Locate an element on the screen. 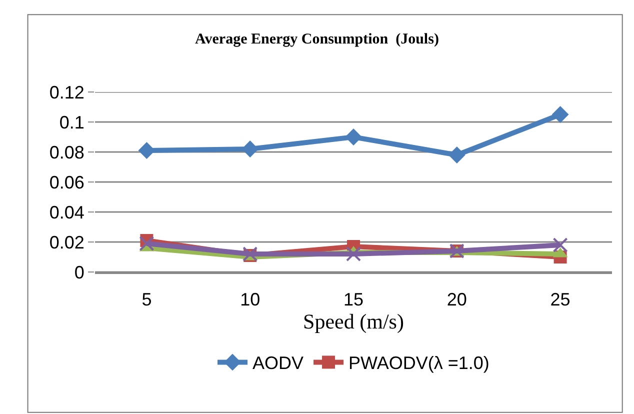  y-tick-label: 0.1 is located at coordinates (71, 122).